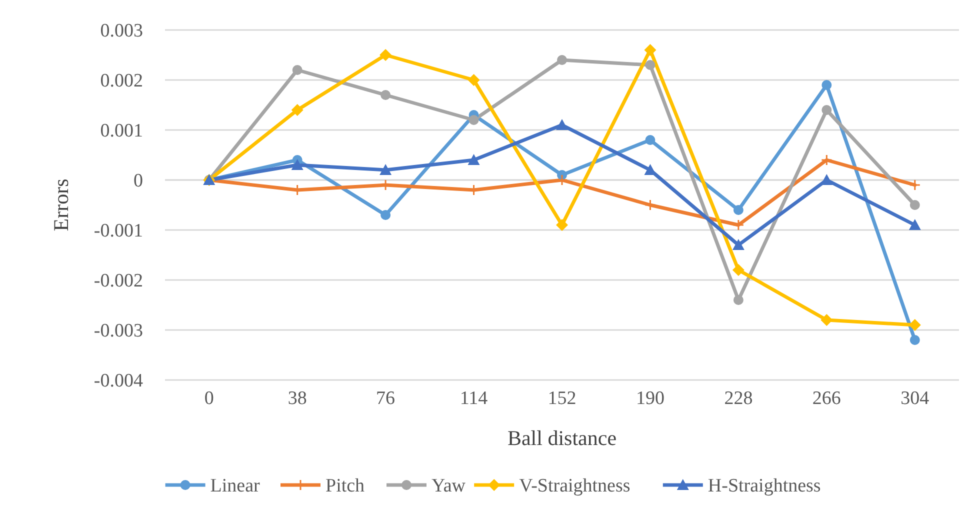 This screenshot has width=977, height=510. I want to click on legend-label: Yaw, so click(449, 486).